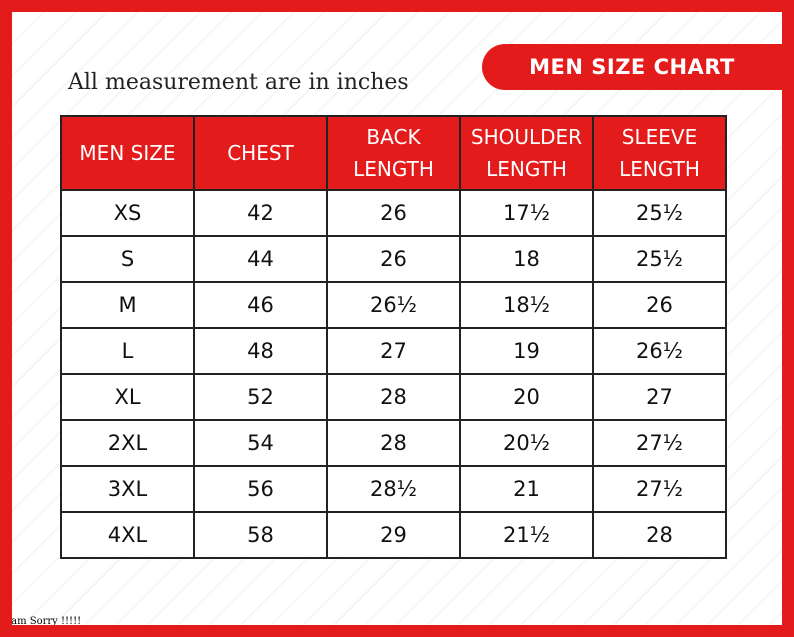  What do you see at coordinates (526, 153) in the screenshot?
I see `column-header: SHOULDER LENGTH` at bounding box center [526, 153].